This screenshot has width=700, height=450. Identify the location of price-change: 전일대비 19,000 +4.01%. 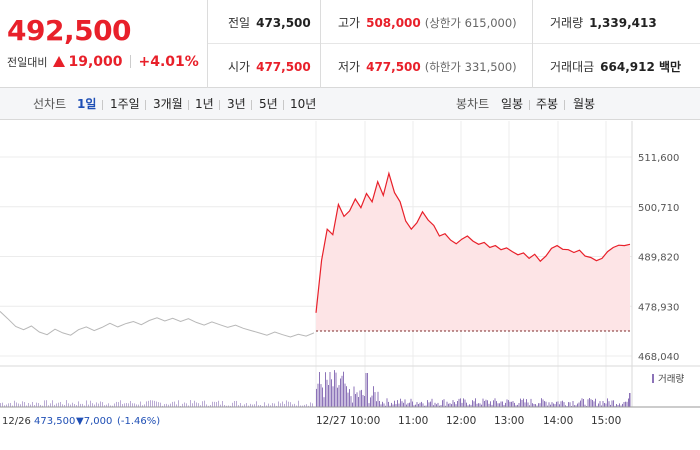
(103, 62).